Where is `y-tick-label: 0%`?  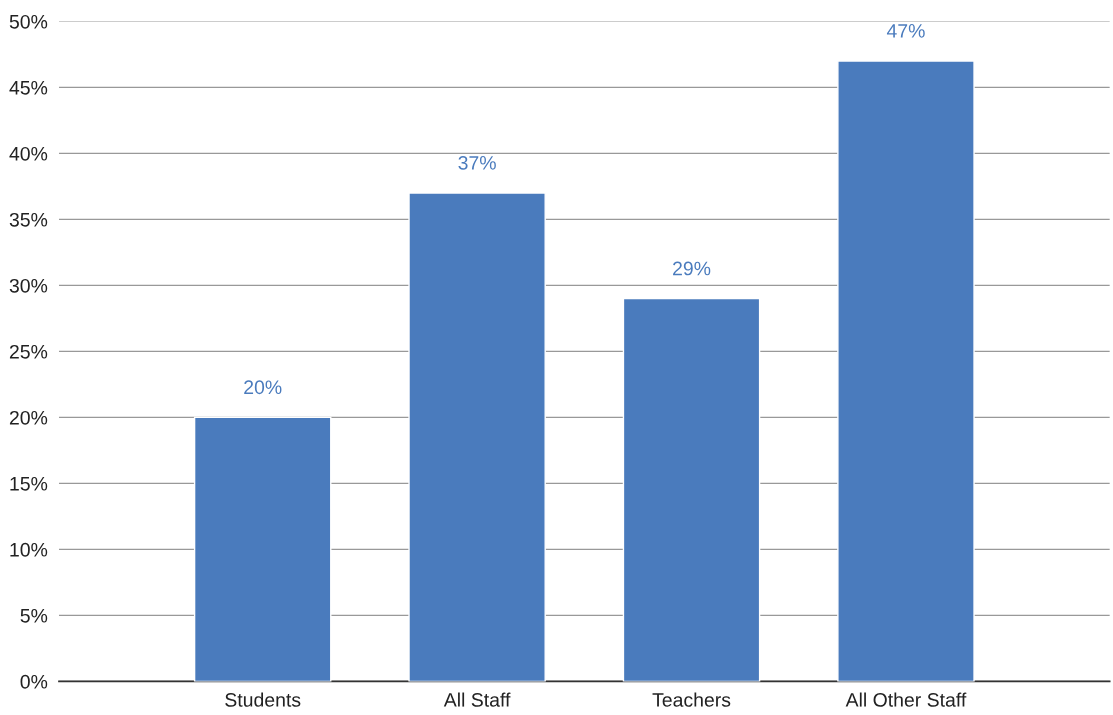
y-tick-label: 0% is located at coordinates (34, 681).